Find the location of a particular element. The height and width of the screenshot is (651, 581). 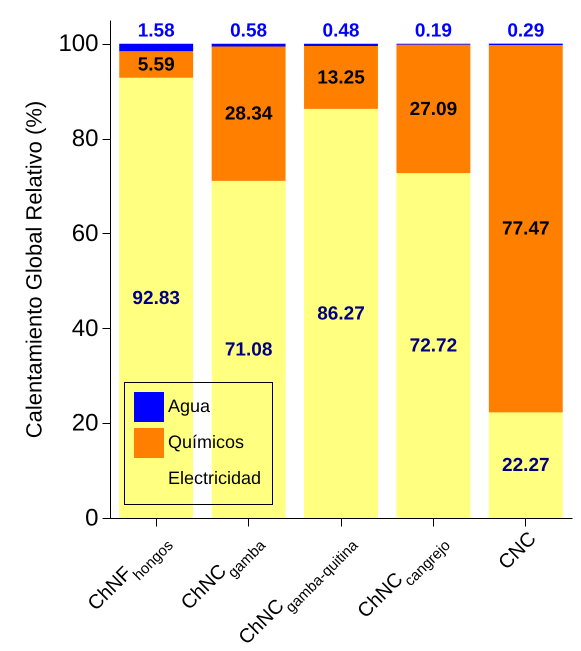

data-label: 77.47 is located at coordinates (526, 229).